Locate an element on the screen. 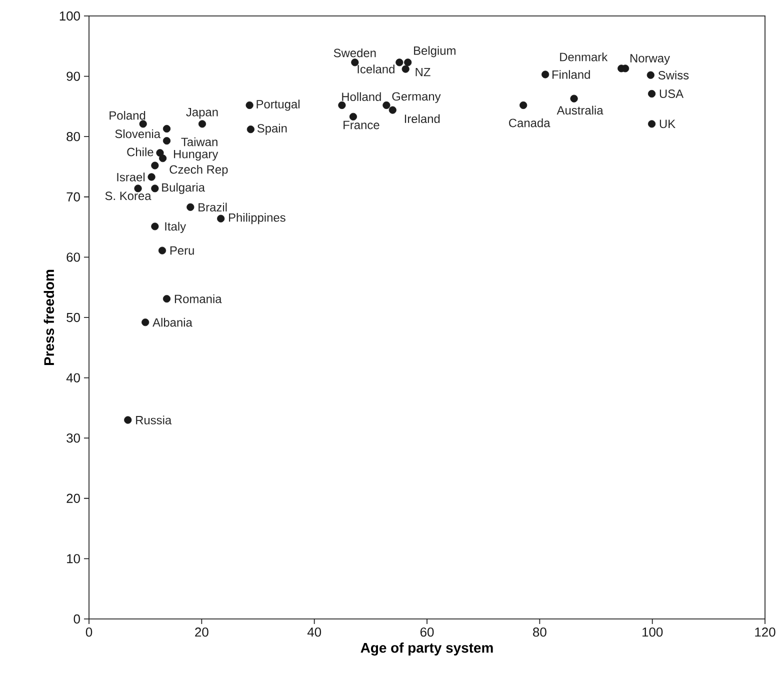 This screenshot has width=784, height=688. annotation: Ireland is located at coordinates (422, 119).